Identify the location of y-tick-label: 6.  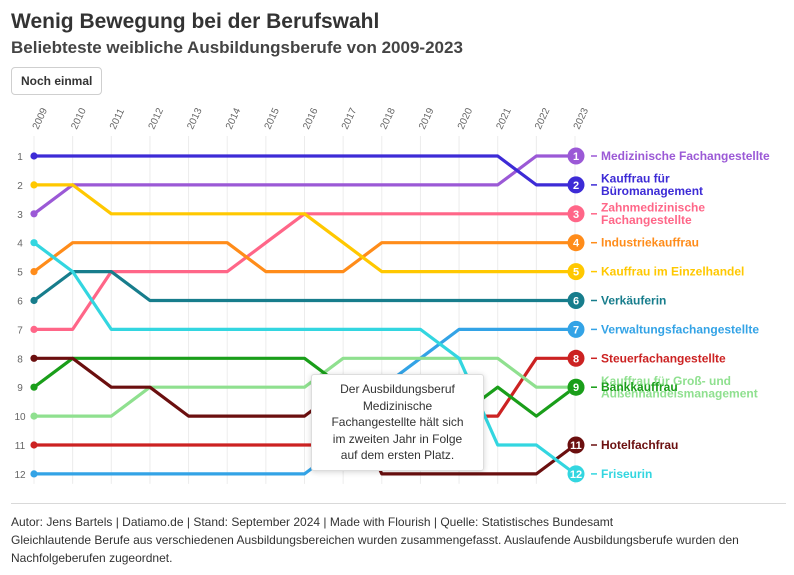
(20, 302).